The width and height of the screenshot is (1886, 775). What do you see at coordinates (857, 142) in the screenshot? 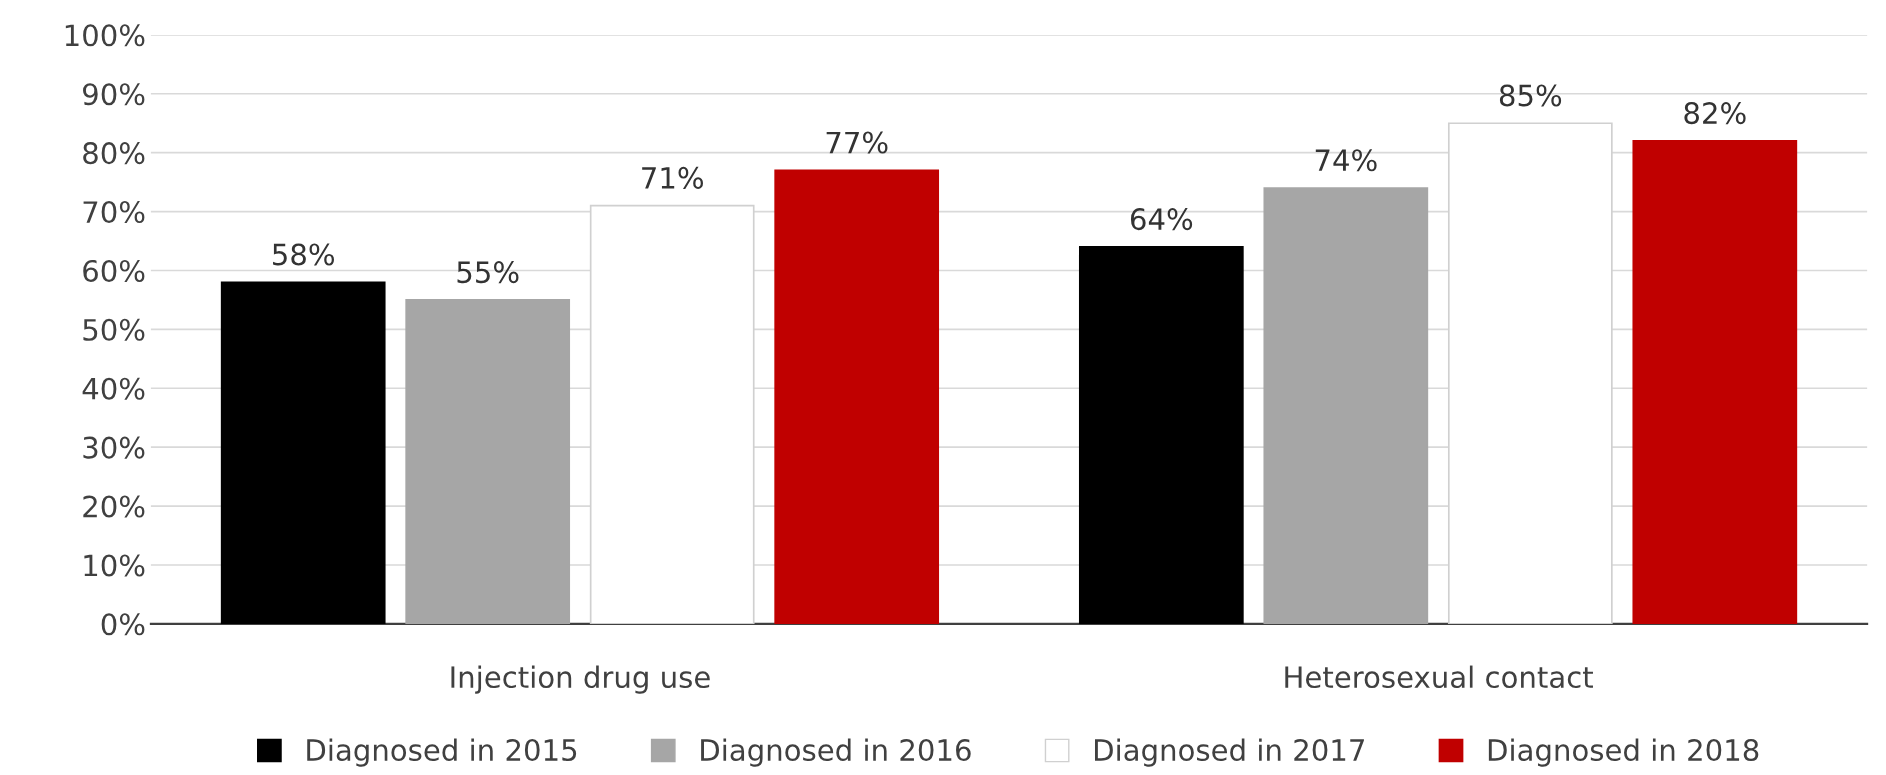
I see `data-label: 77%` at bounding box center [857, 142].